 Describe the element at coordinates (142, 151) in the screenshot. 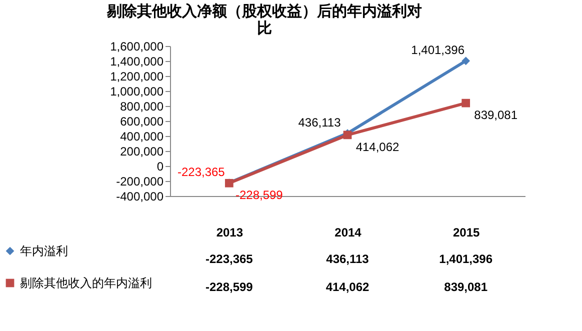

I see `y-tick-label: 200,000` at that location.